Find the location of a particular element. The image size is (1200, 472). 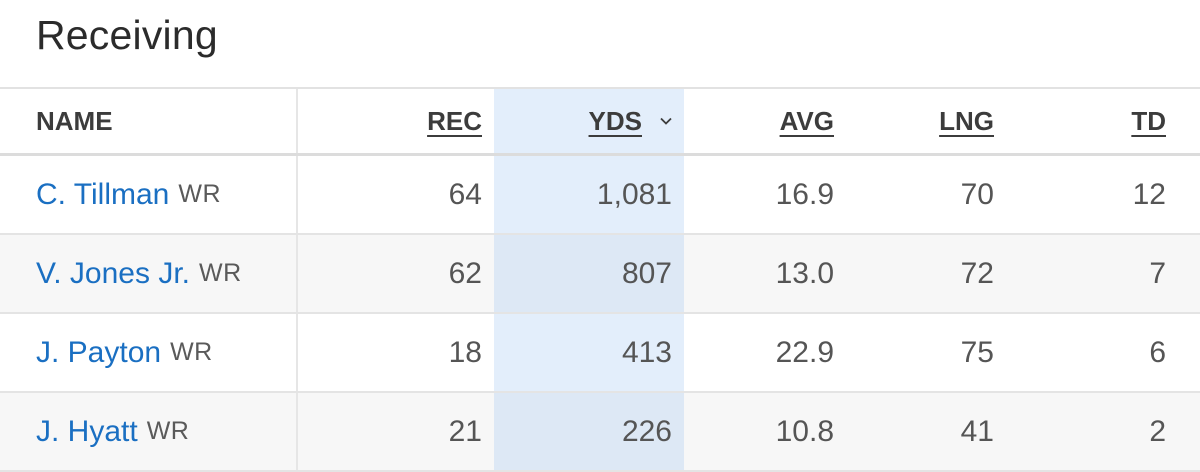

player-name-link: C. Tillman is located at coordinates (103, 194).